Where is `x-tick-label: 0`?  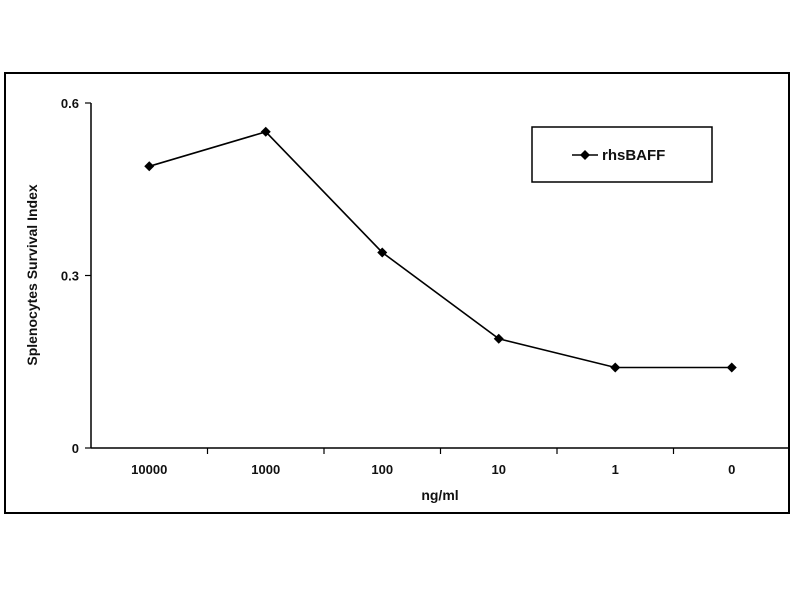
x-tick-label: 0 is located at coordinates (731, 469).